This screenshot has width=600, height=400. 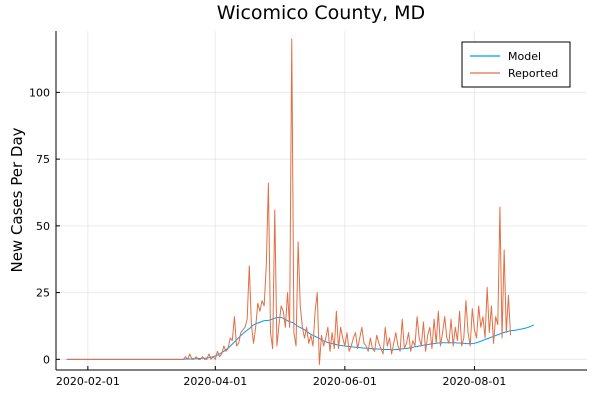 I want to click on chart-title: Wicomico County, MD, so click(x=321, y=13).